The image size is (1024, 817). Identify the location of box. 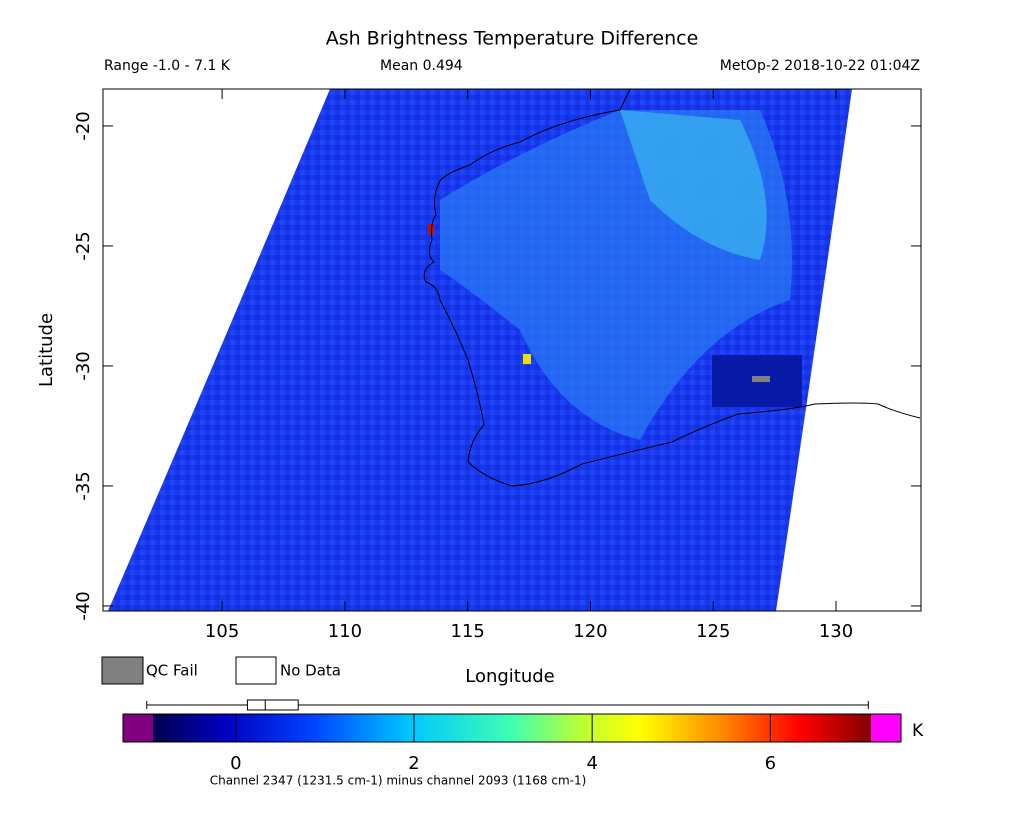
(272, 705).